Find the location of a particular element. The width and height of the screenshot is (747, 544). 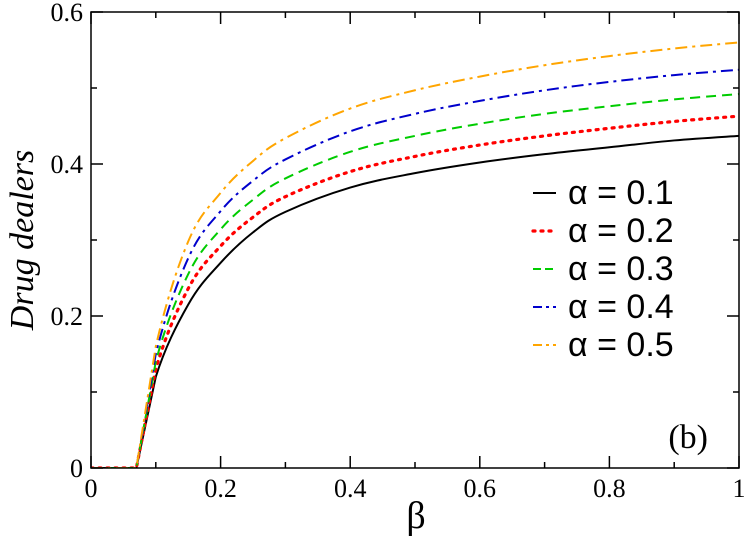

legend-item-1: α = 0.1 is located at coordinates (603, 193).